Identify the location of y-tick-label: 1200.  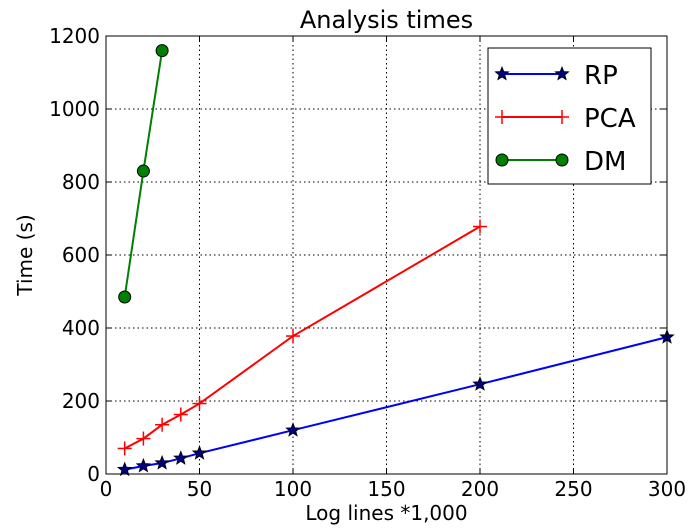
(74, 36).